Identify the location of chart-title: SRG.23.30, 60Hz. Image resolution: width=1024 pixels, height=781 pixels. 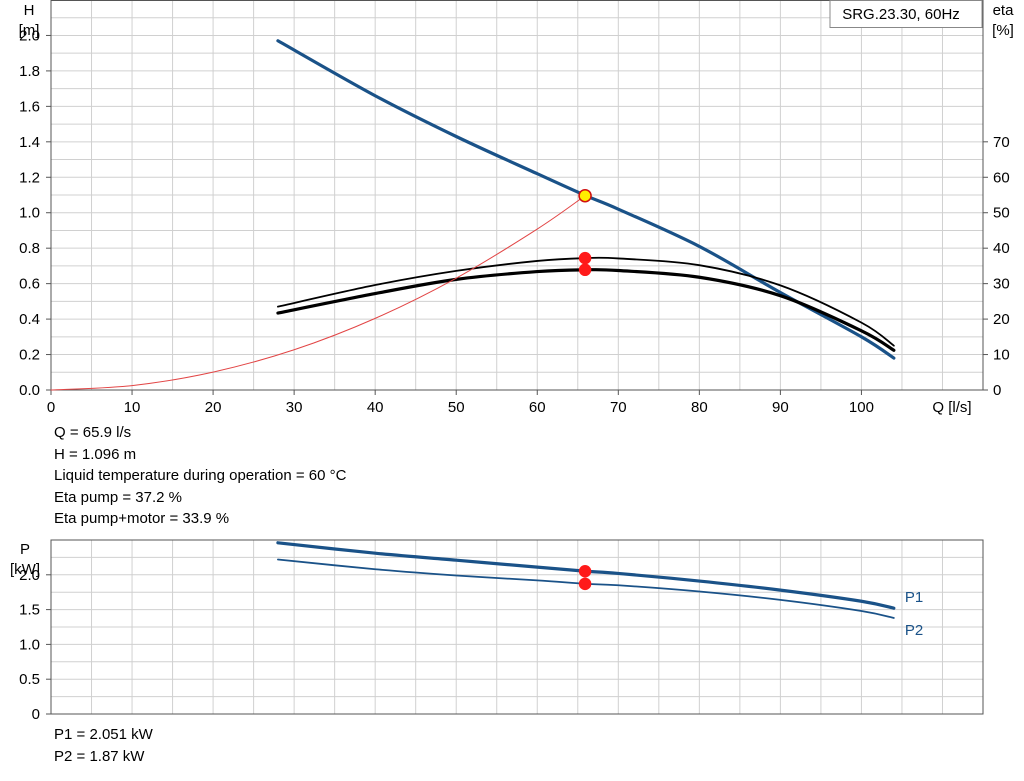
(901, 14).